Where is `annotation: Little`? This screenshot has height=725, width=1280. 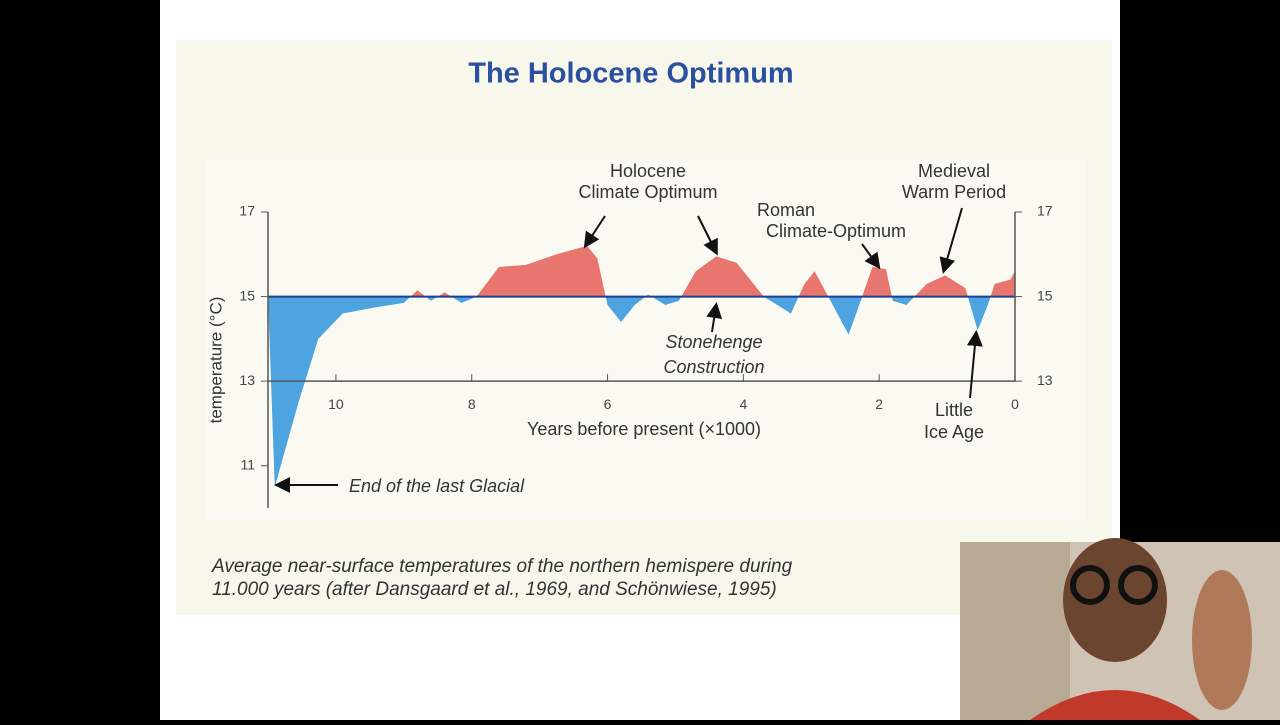 annotation: Little is located at coordinates (954, 410).